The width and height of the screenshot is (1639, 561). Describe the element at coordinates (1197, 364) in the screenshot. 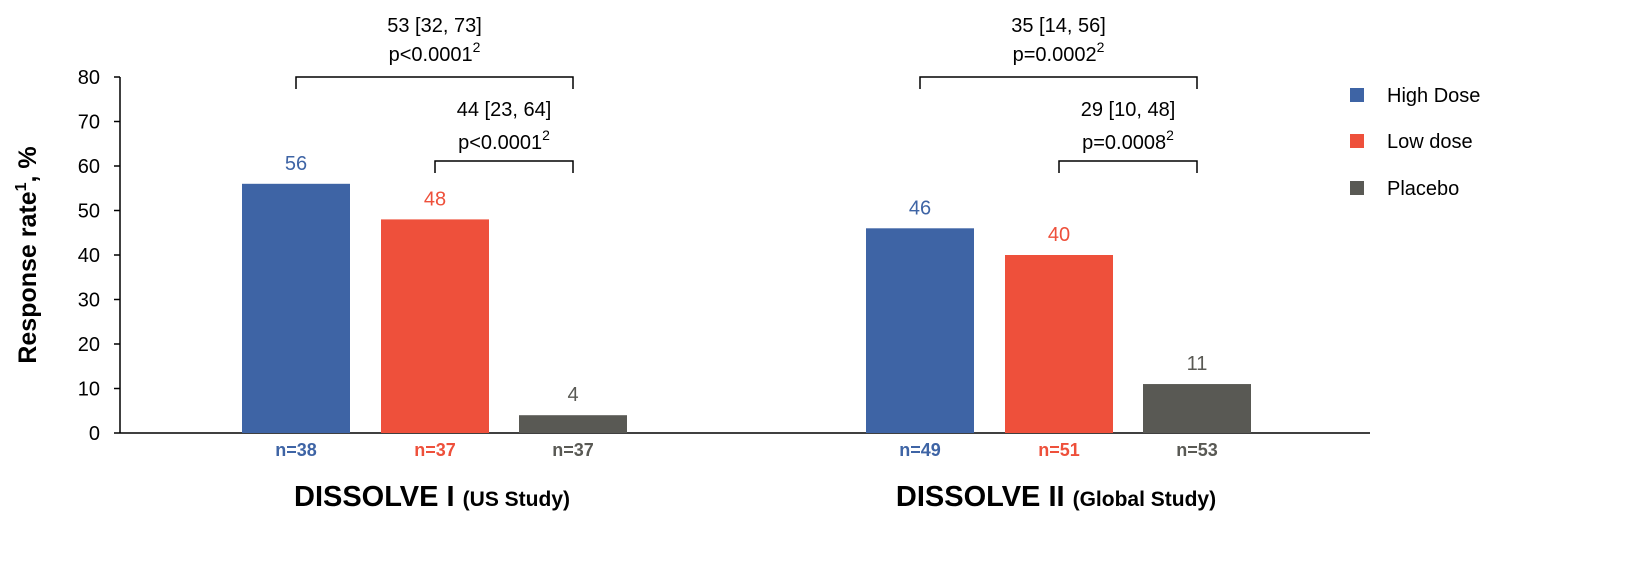

I see `bar-value-label: 11` at that location.